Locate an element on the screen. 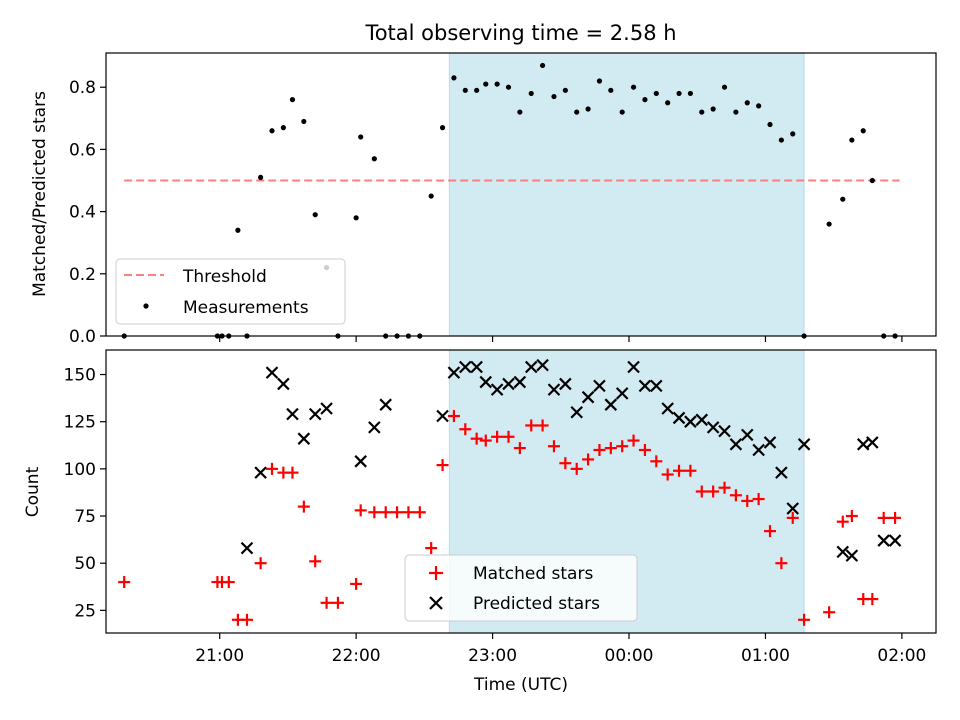  top-shaded-interval is located at coordinates (626, 194).